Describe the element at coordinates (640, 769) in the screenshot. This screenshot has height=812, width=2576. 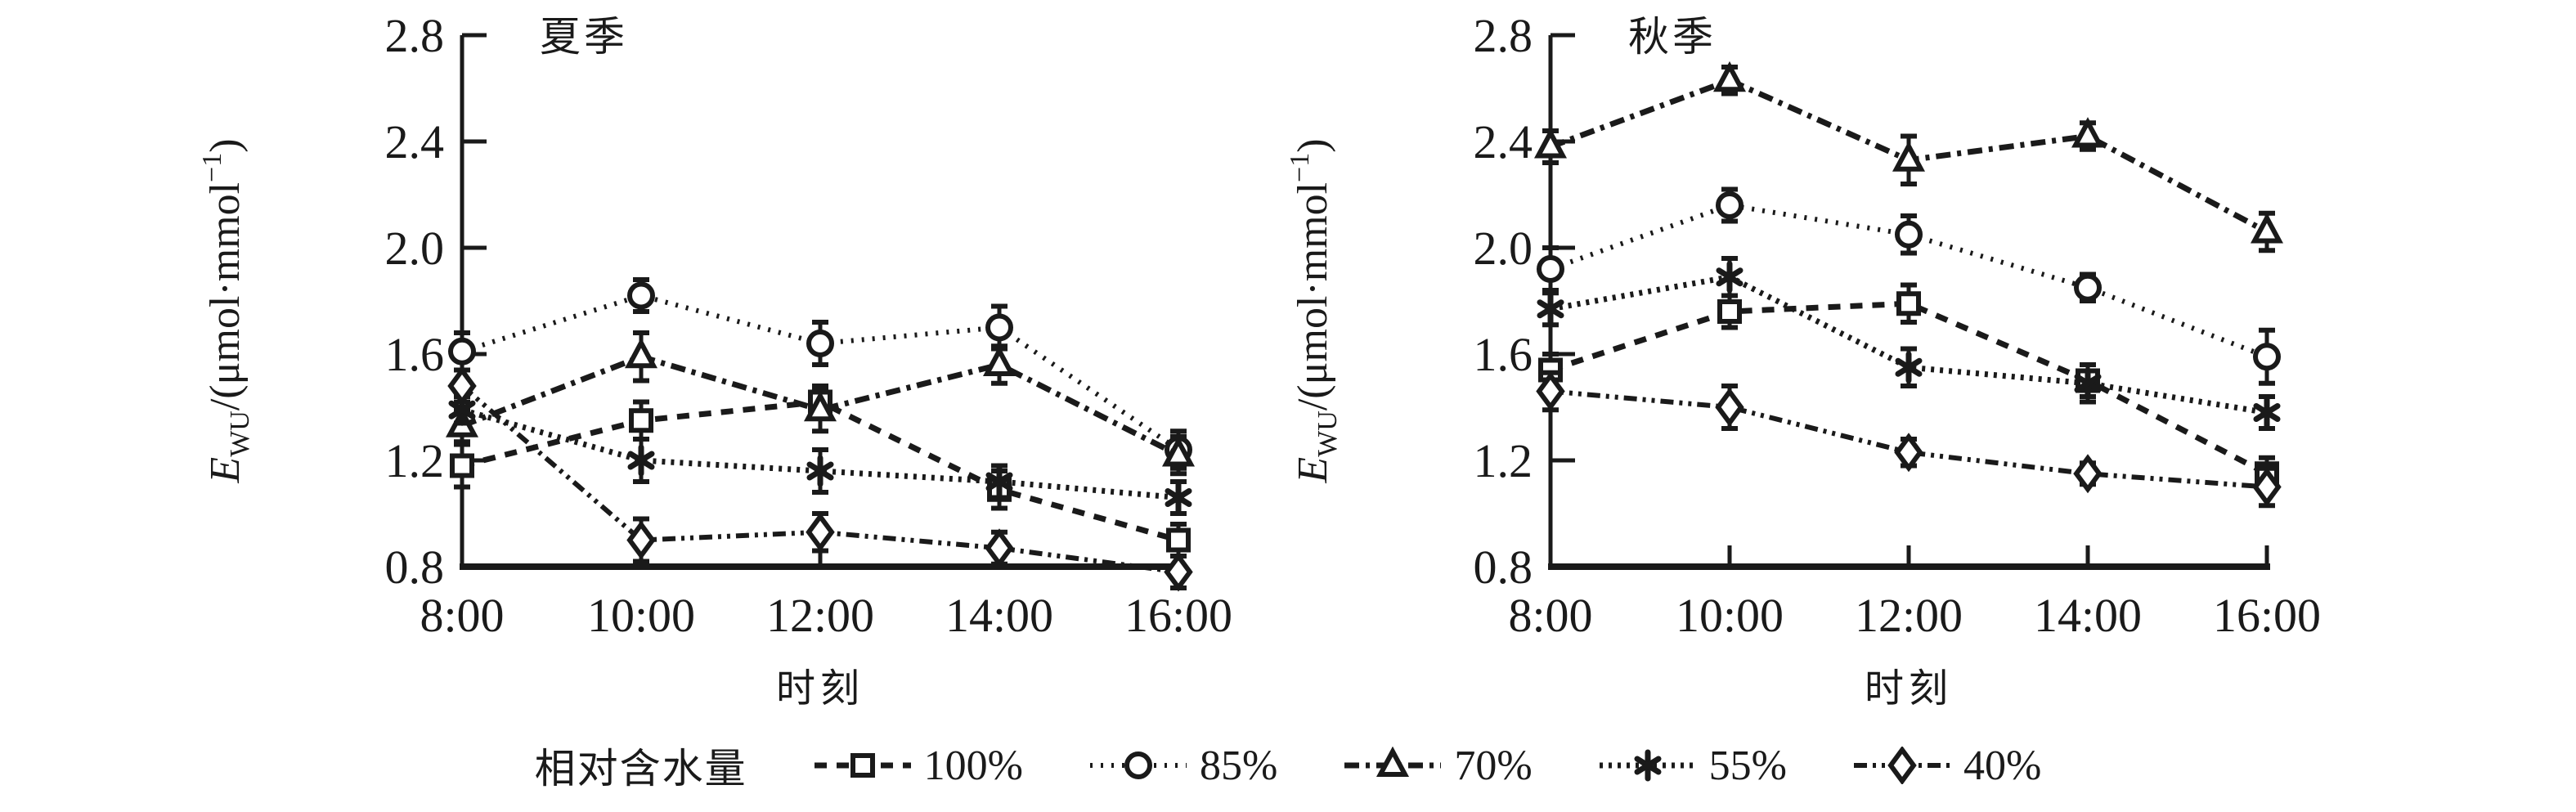
I see `legend-title: 相对含水量` at that location.